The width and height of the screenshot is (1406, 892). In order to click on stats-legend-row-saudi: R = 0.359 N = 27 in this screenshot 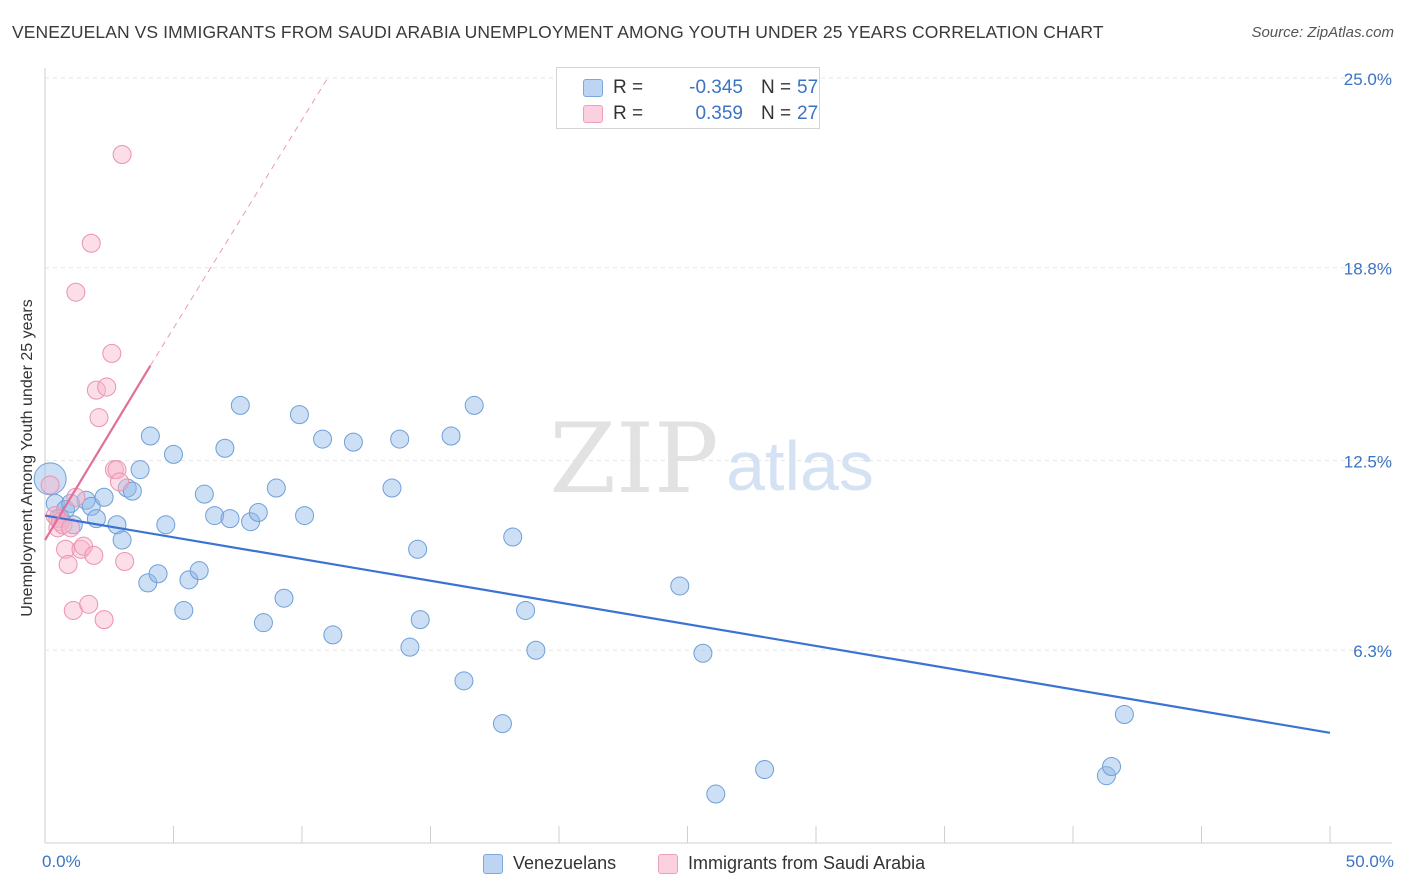, I will do `click(703, 114)`.